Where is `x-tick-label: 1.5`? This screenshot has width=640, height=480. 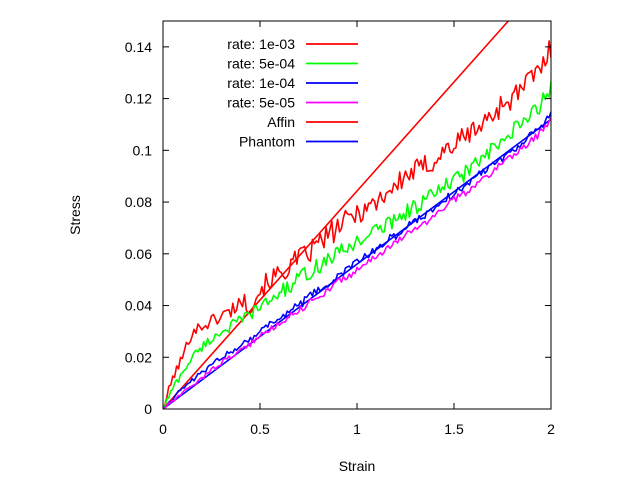
x-tick-label: 1.5 is located at coordinates (454, 429).